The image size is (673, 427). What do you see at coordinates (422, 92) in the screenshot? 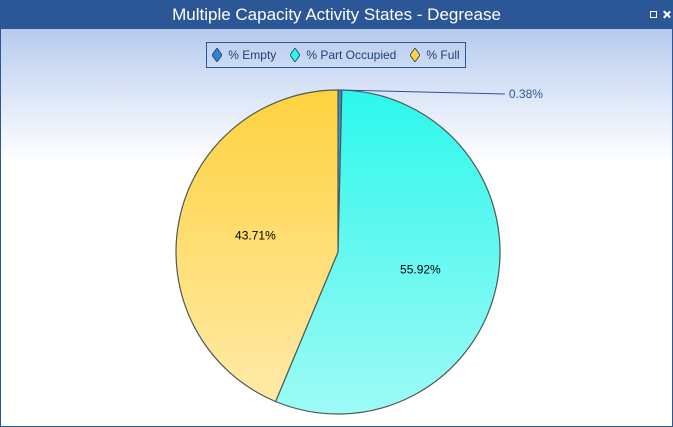
I see `callout-line-empty` at bounding box center [422, 92].